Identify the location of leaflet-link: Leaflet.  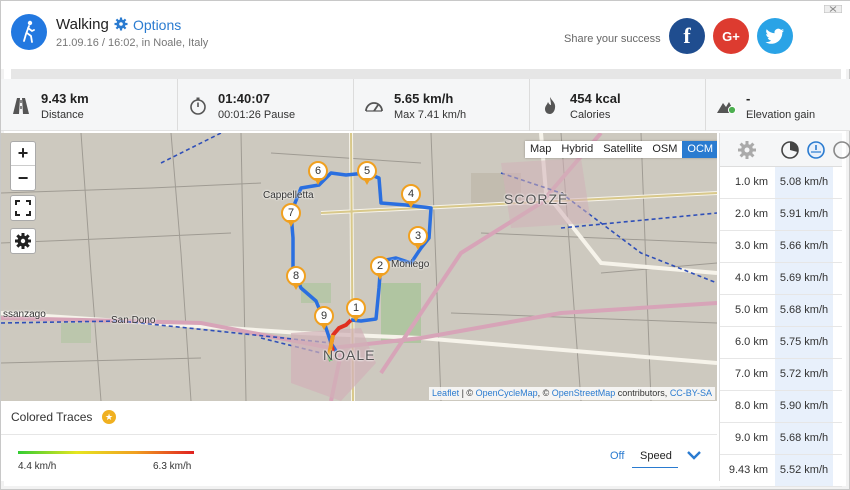
(446, 393).